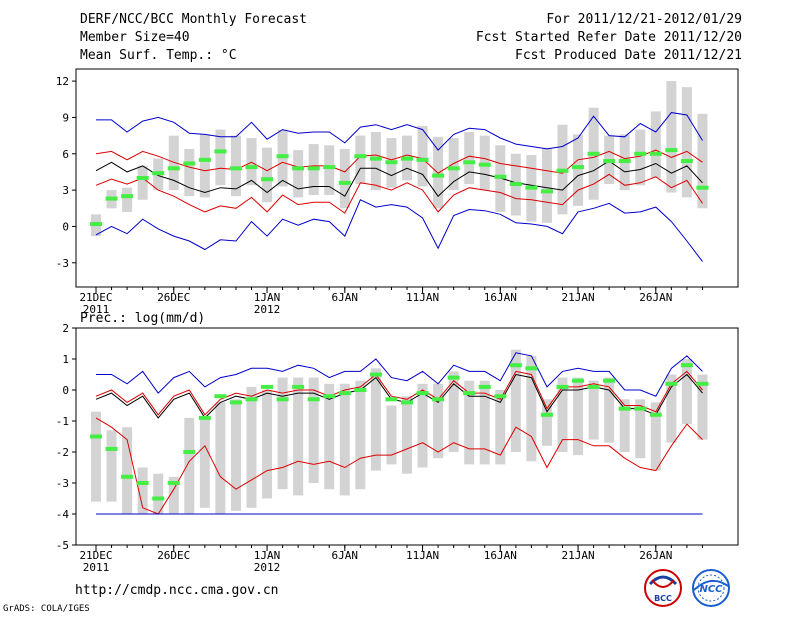  Describe the element at coordinates (399, 230) in the screenshot. I see `series-line-minimum` at that location.